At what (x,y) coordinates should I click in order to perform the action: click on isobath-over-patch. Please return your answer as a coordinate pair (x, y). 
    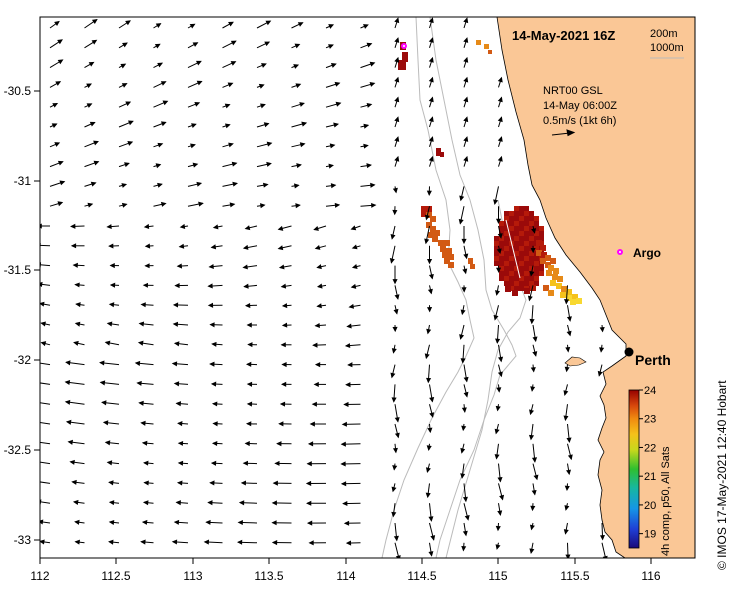
    Looking at the image, I should click on (513, 249).